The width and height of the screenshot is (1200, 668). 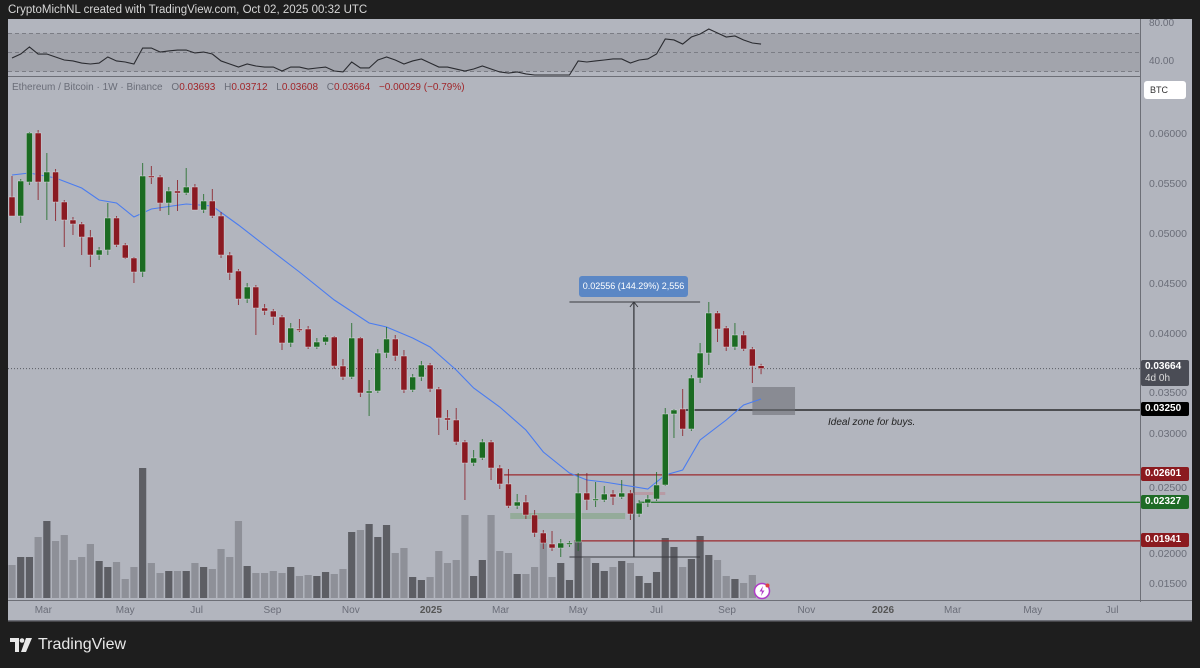 I want to click on time-tick-label: Nov, so click(x=350, y=610).